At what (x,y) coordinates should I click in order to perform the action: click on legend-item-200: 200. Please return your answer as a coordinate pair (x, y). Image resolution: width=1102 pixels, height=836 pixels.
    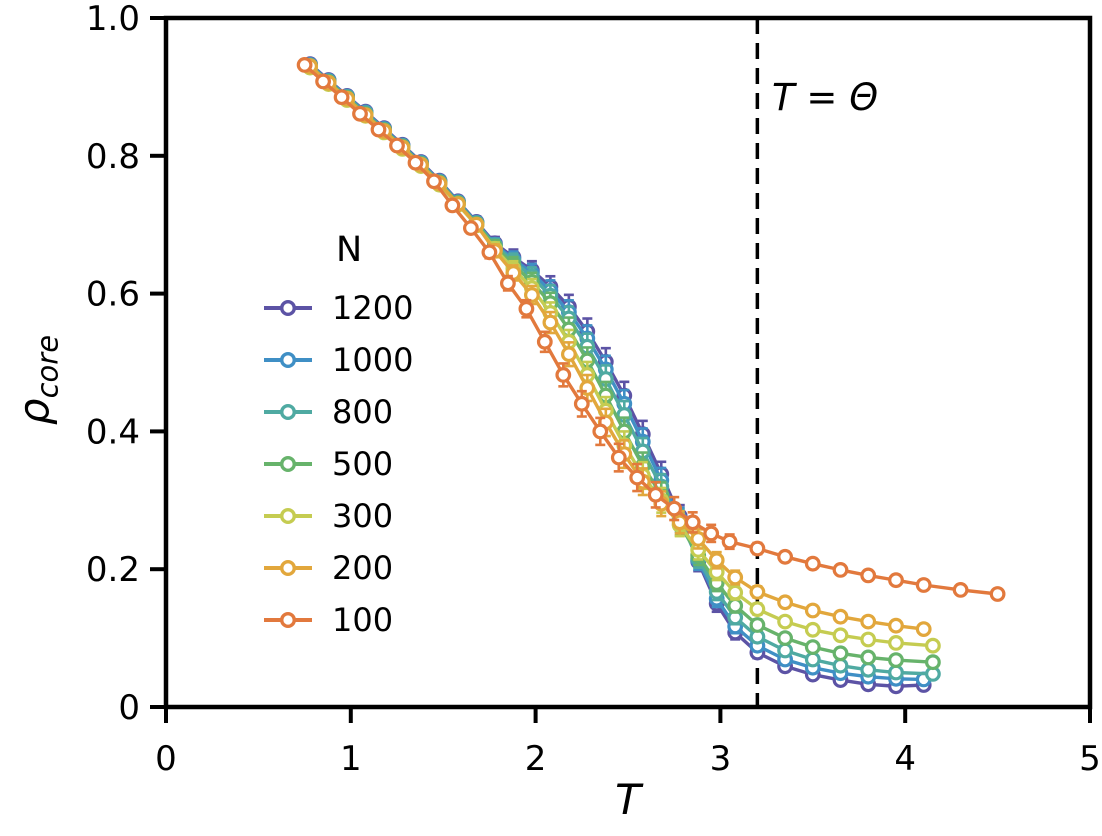
    Looking at the image, I should click on (338, 568).